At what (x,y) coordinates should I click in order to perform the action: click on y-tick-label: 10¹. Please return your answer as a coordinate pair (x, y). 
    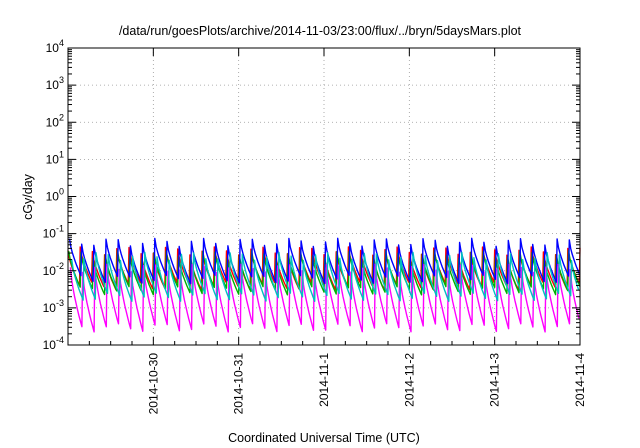
    Looking at the image, I should click on (55, 157).